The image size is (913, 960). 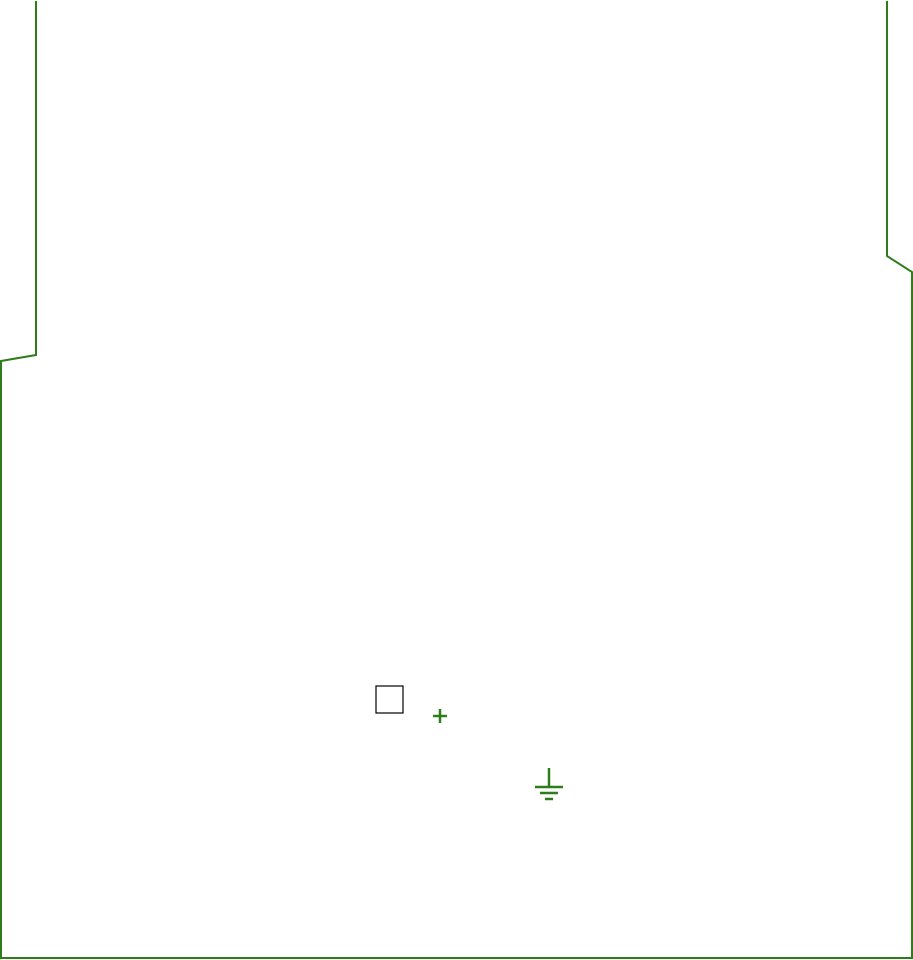 What do you see at coordinates (440, 716) in the screenshot?
I see `vcc-plus-icon` at bounding box center [440, 716].